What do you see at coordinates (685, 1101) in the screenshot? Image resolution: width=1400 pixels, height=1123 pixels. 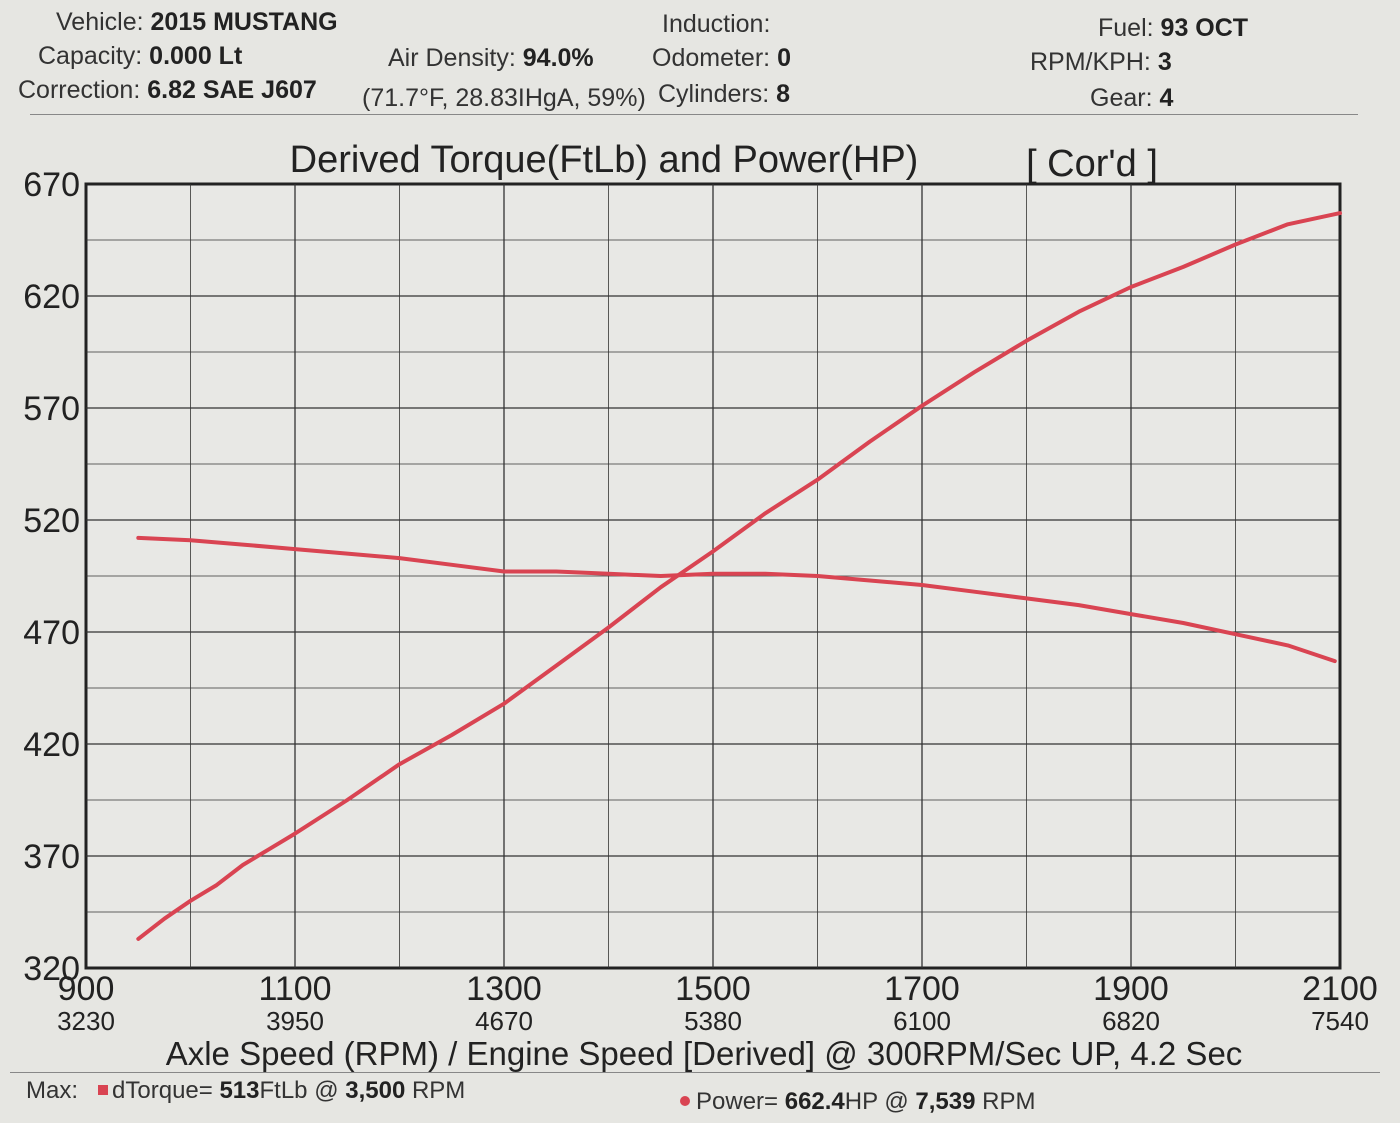 I see `power-marker-icon` at bounding box center [685, 1101].